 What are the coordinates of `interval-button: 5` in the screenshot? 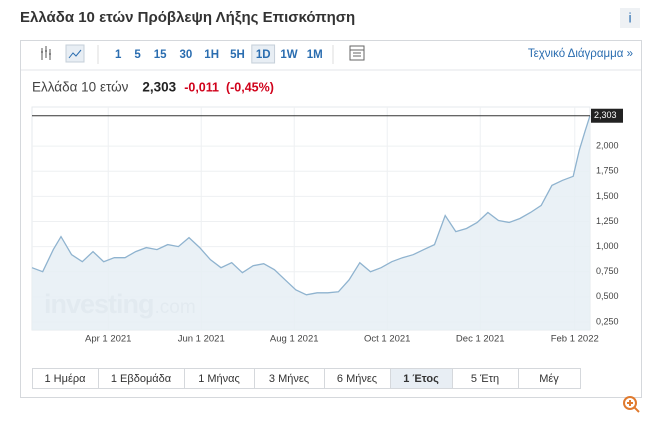 It's located at (137, 55).